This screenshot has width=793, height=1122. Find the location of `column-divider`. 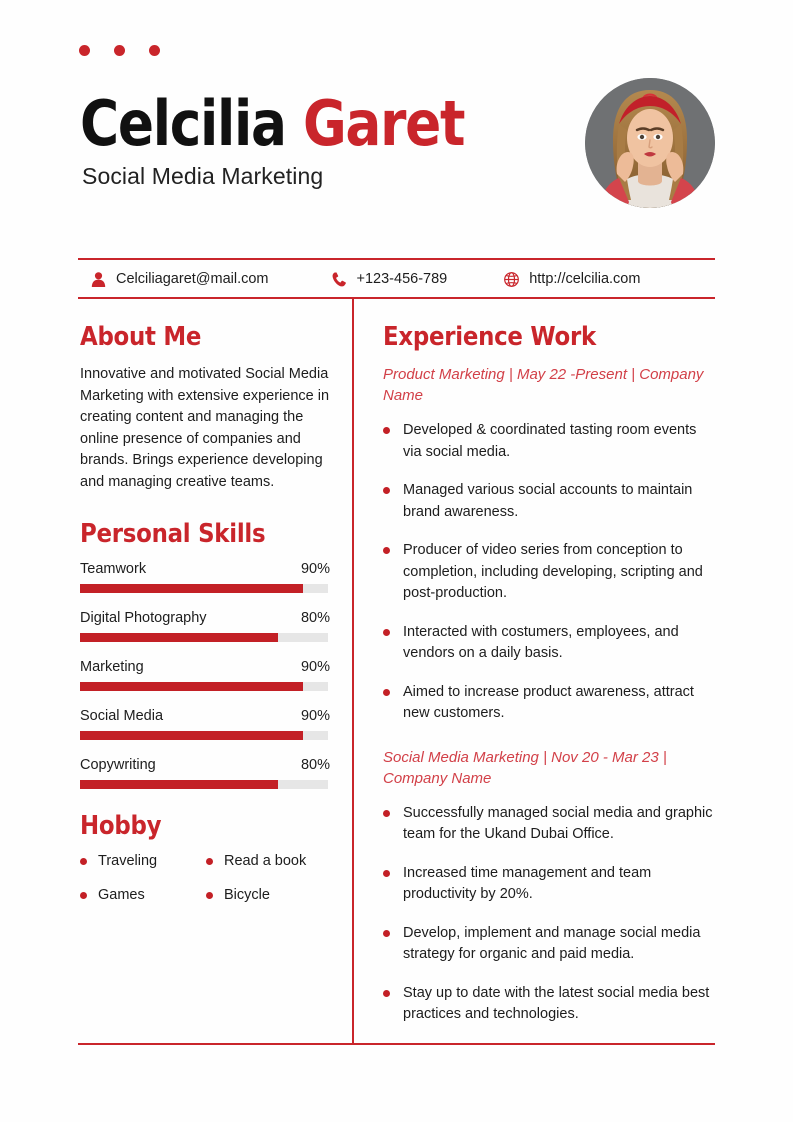

column-divider is located at coordinates (353, 671).